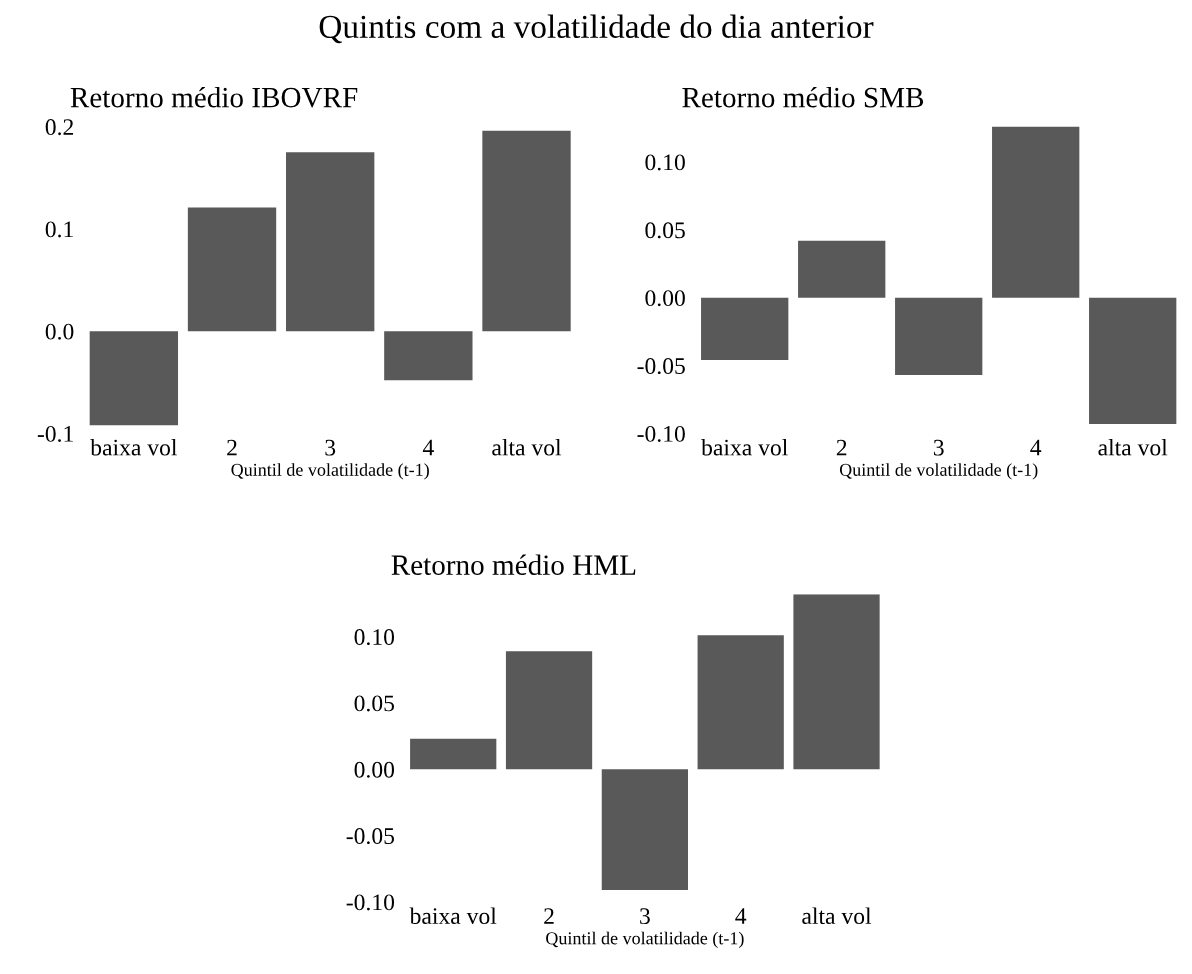 The width and height of the screenshot is (1192, 974). Describe the element at coordinates (214, 97) in the screenshot. I see `chart-title: Retorno médio IBOVRF` at that location.